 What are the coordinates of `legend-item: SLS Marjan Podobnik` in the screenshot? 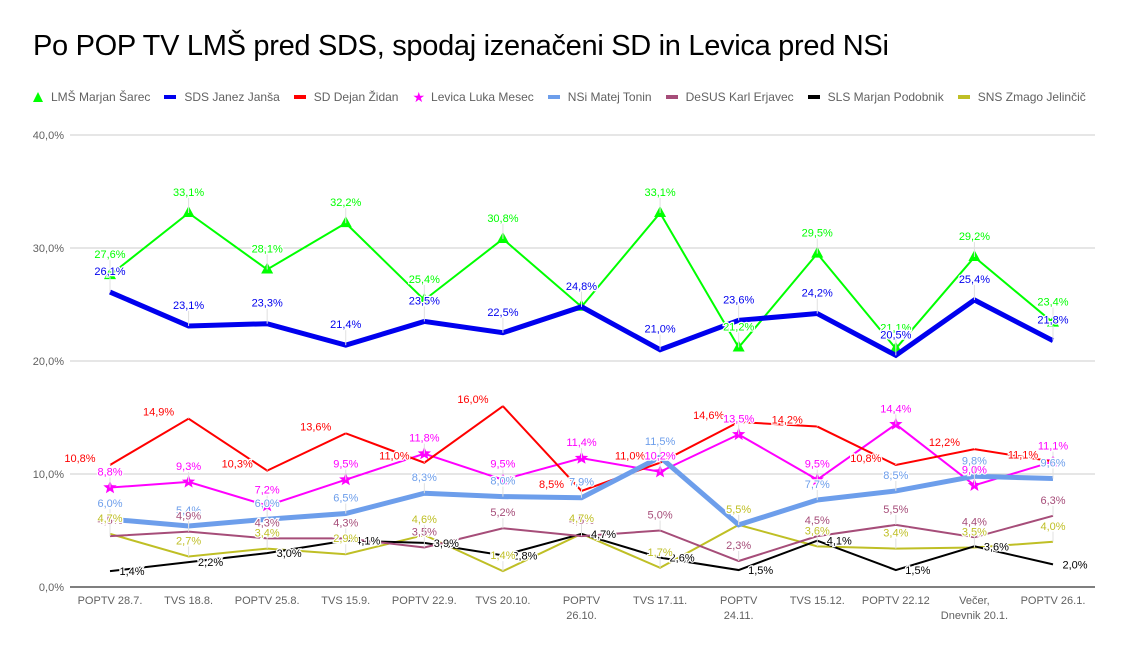 It's located at (875, 97).